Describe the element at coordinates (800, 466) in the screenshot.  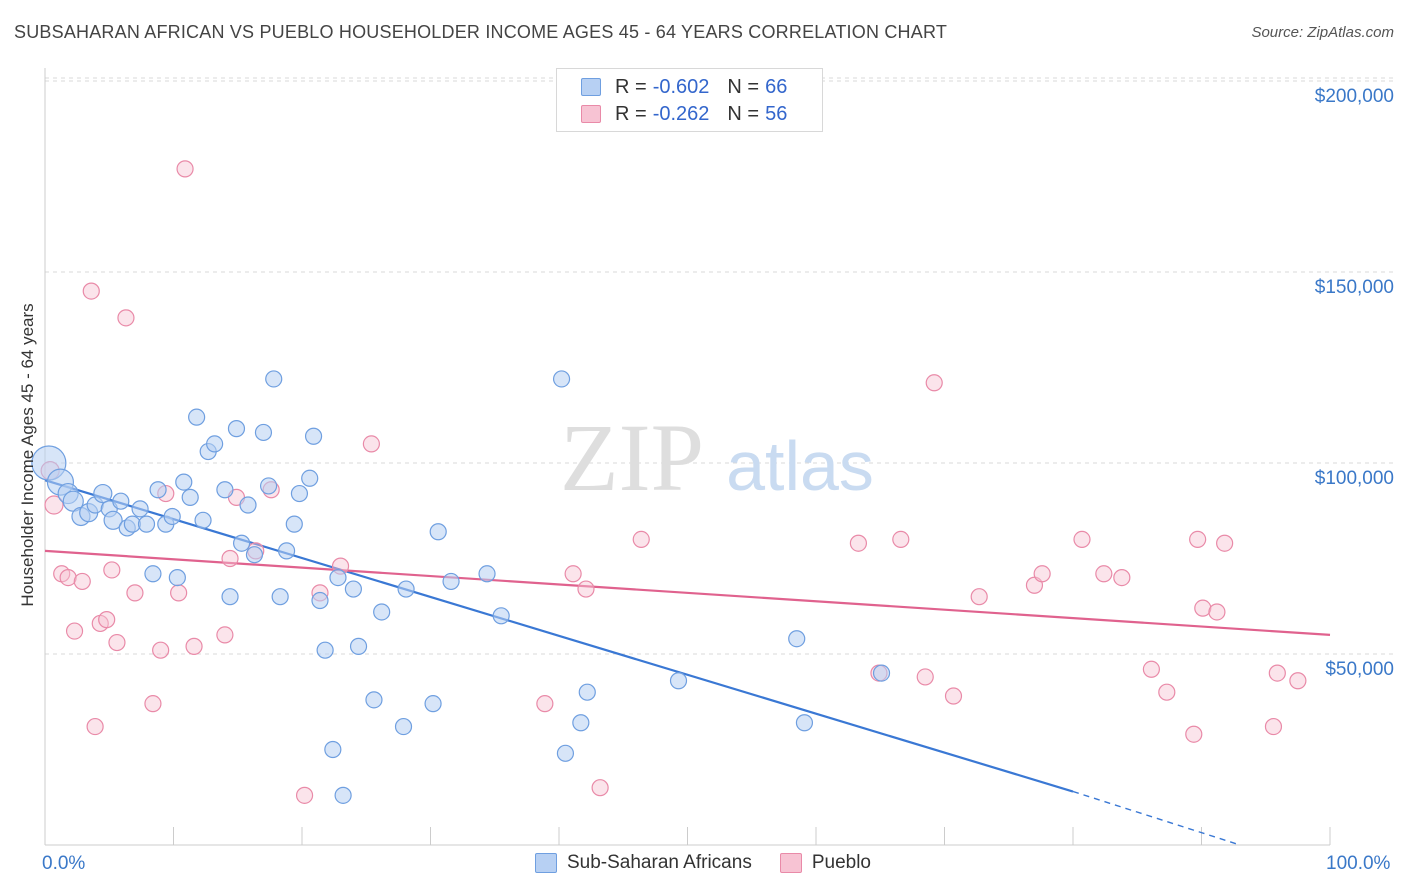
I see `watermark-atlas: atlas` at that location.